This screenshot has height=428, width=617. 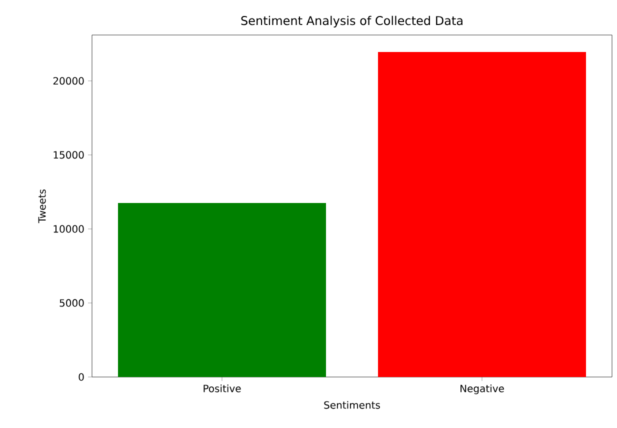 What do you see at coordinates (81, 377) in the screenshot?
I see `y-tick-label: 0` at bounding box center [81, 377].